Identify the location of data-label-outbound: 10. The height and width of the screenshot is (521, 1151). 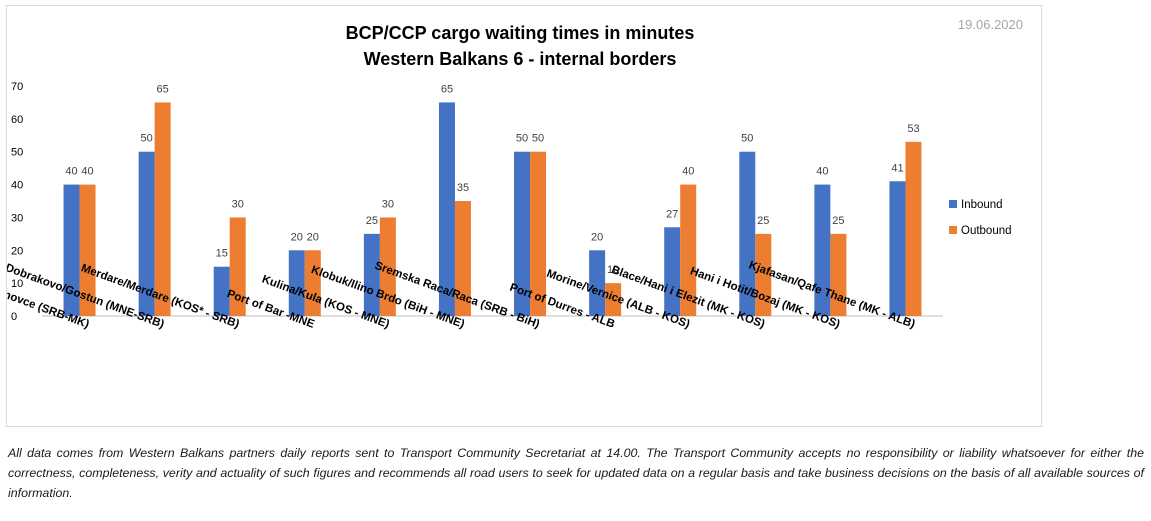
(613, 270).